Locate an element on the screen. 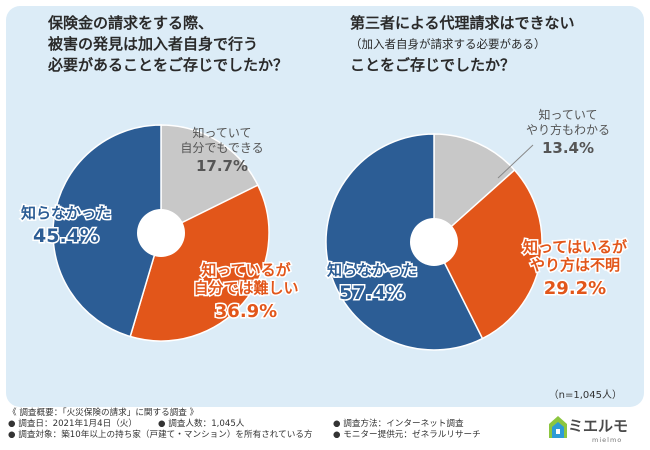  pie0-value-0: 17.7% is located at coordinates (222, 166).